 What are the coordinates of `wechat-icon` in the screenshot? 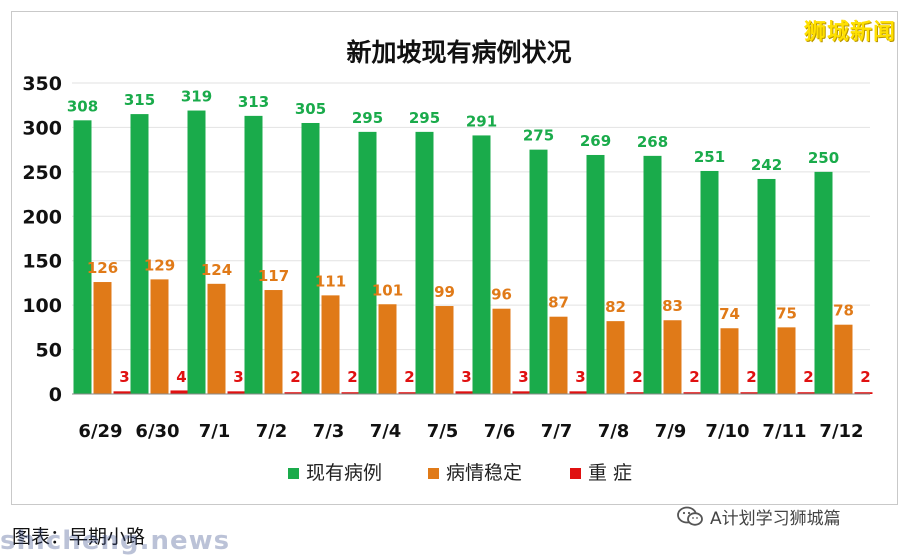 It's located at (690, 516).